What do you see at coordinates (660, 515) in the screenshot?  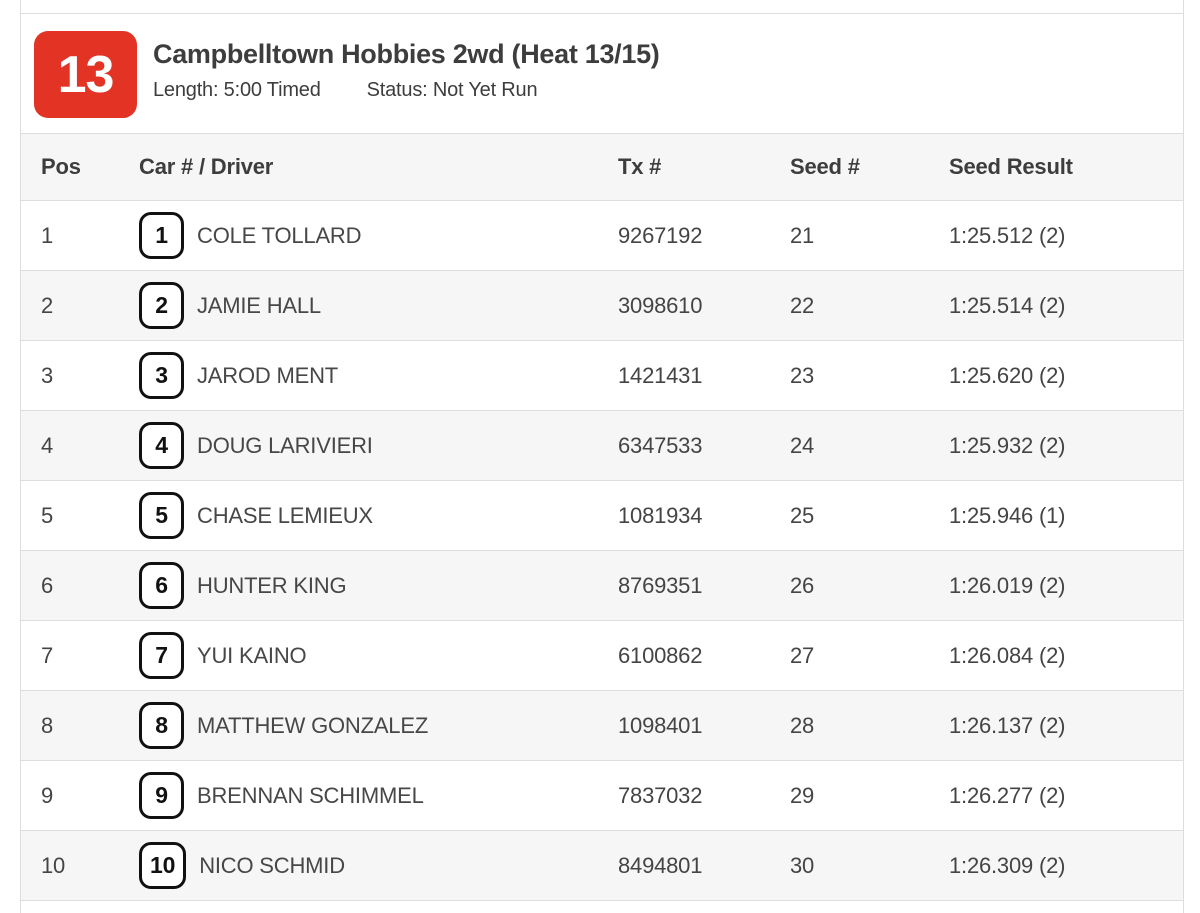 I see `tx-cell: 1081934` at bounding box center [660, 515].